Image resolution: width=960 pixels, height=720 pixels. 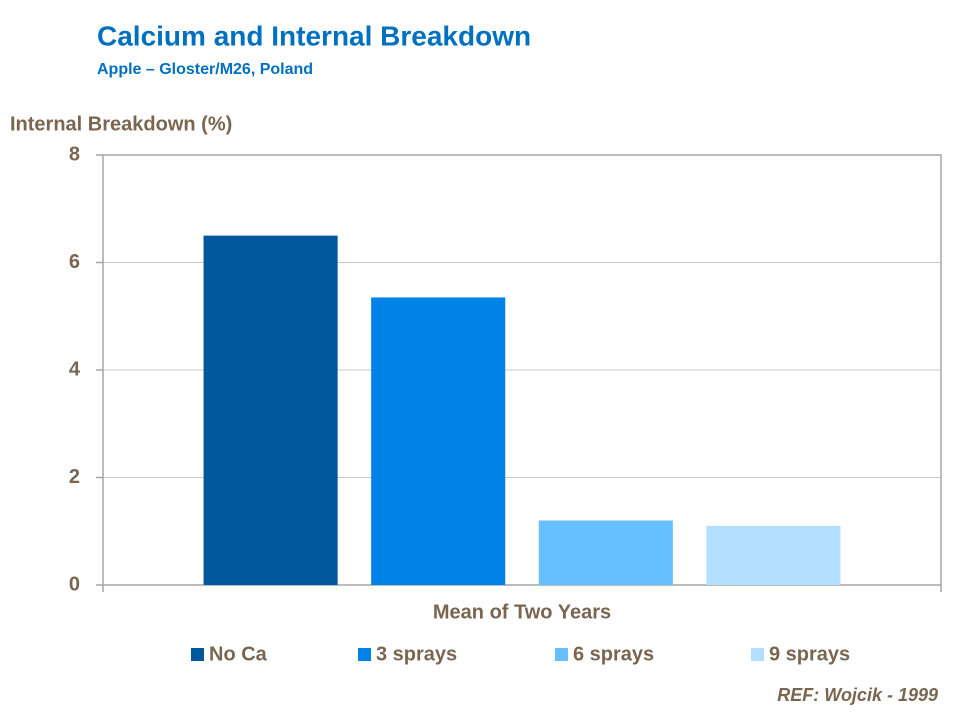 What do you see at coordinates (416, 654) in the screenshot?
I see `legend-label: 3 sprays` at bounding box center [416, 654].